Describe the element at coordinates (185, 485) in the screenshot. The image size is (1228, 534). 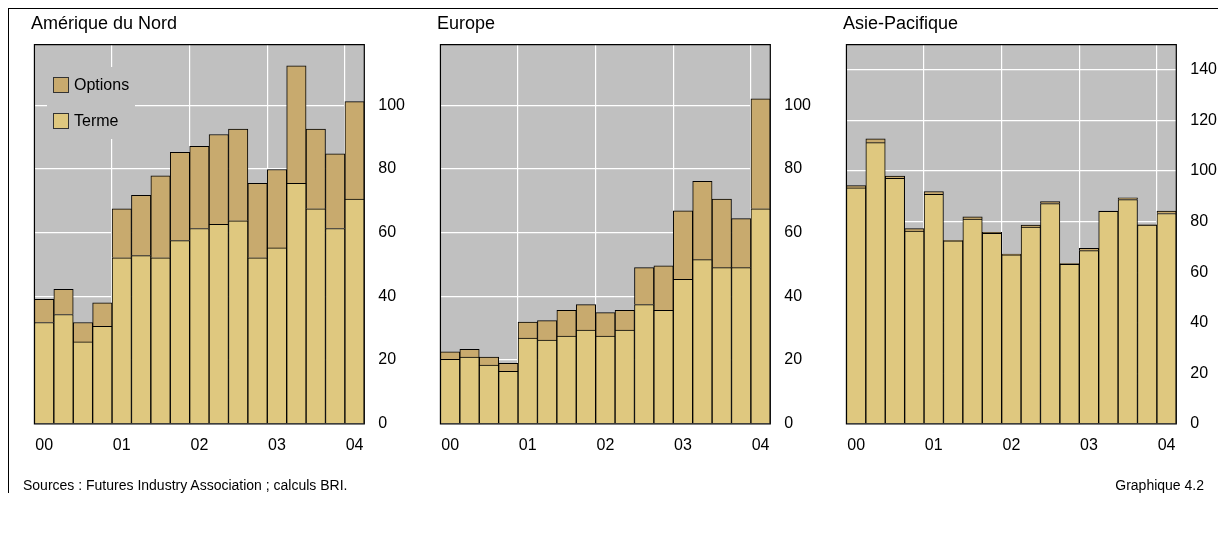
I see `source-note: Sources : Futures Industry Association ; calculs BRI.` at that location.